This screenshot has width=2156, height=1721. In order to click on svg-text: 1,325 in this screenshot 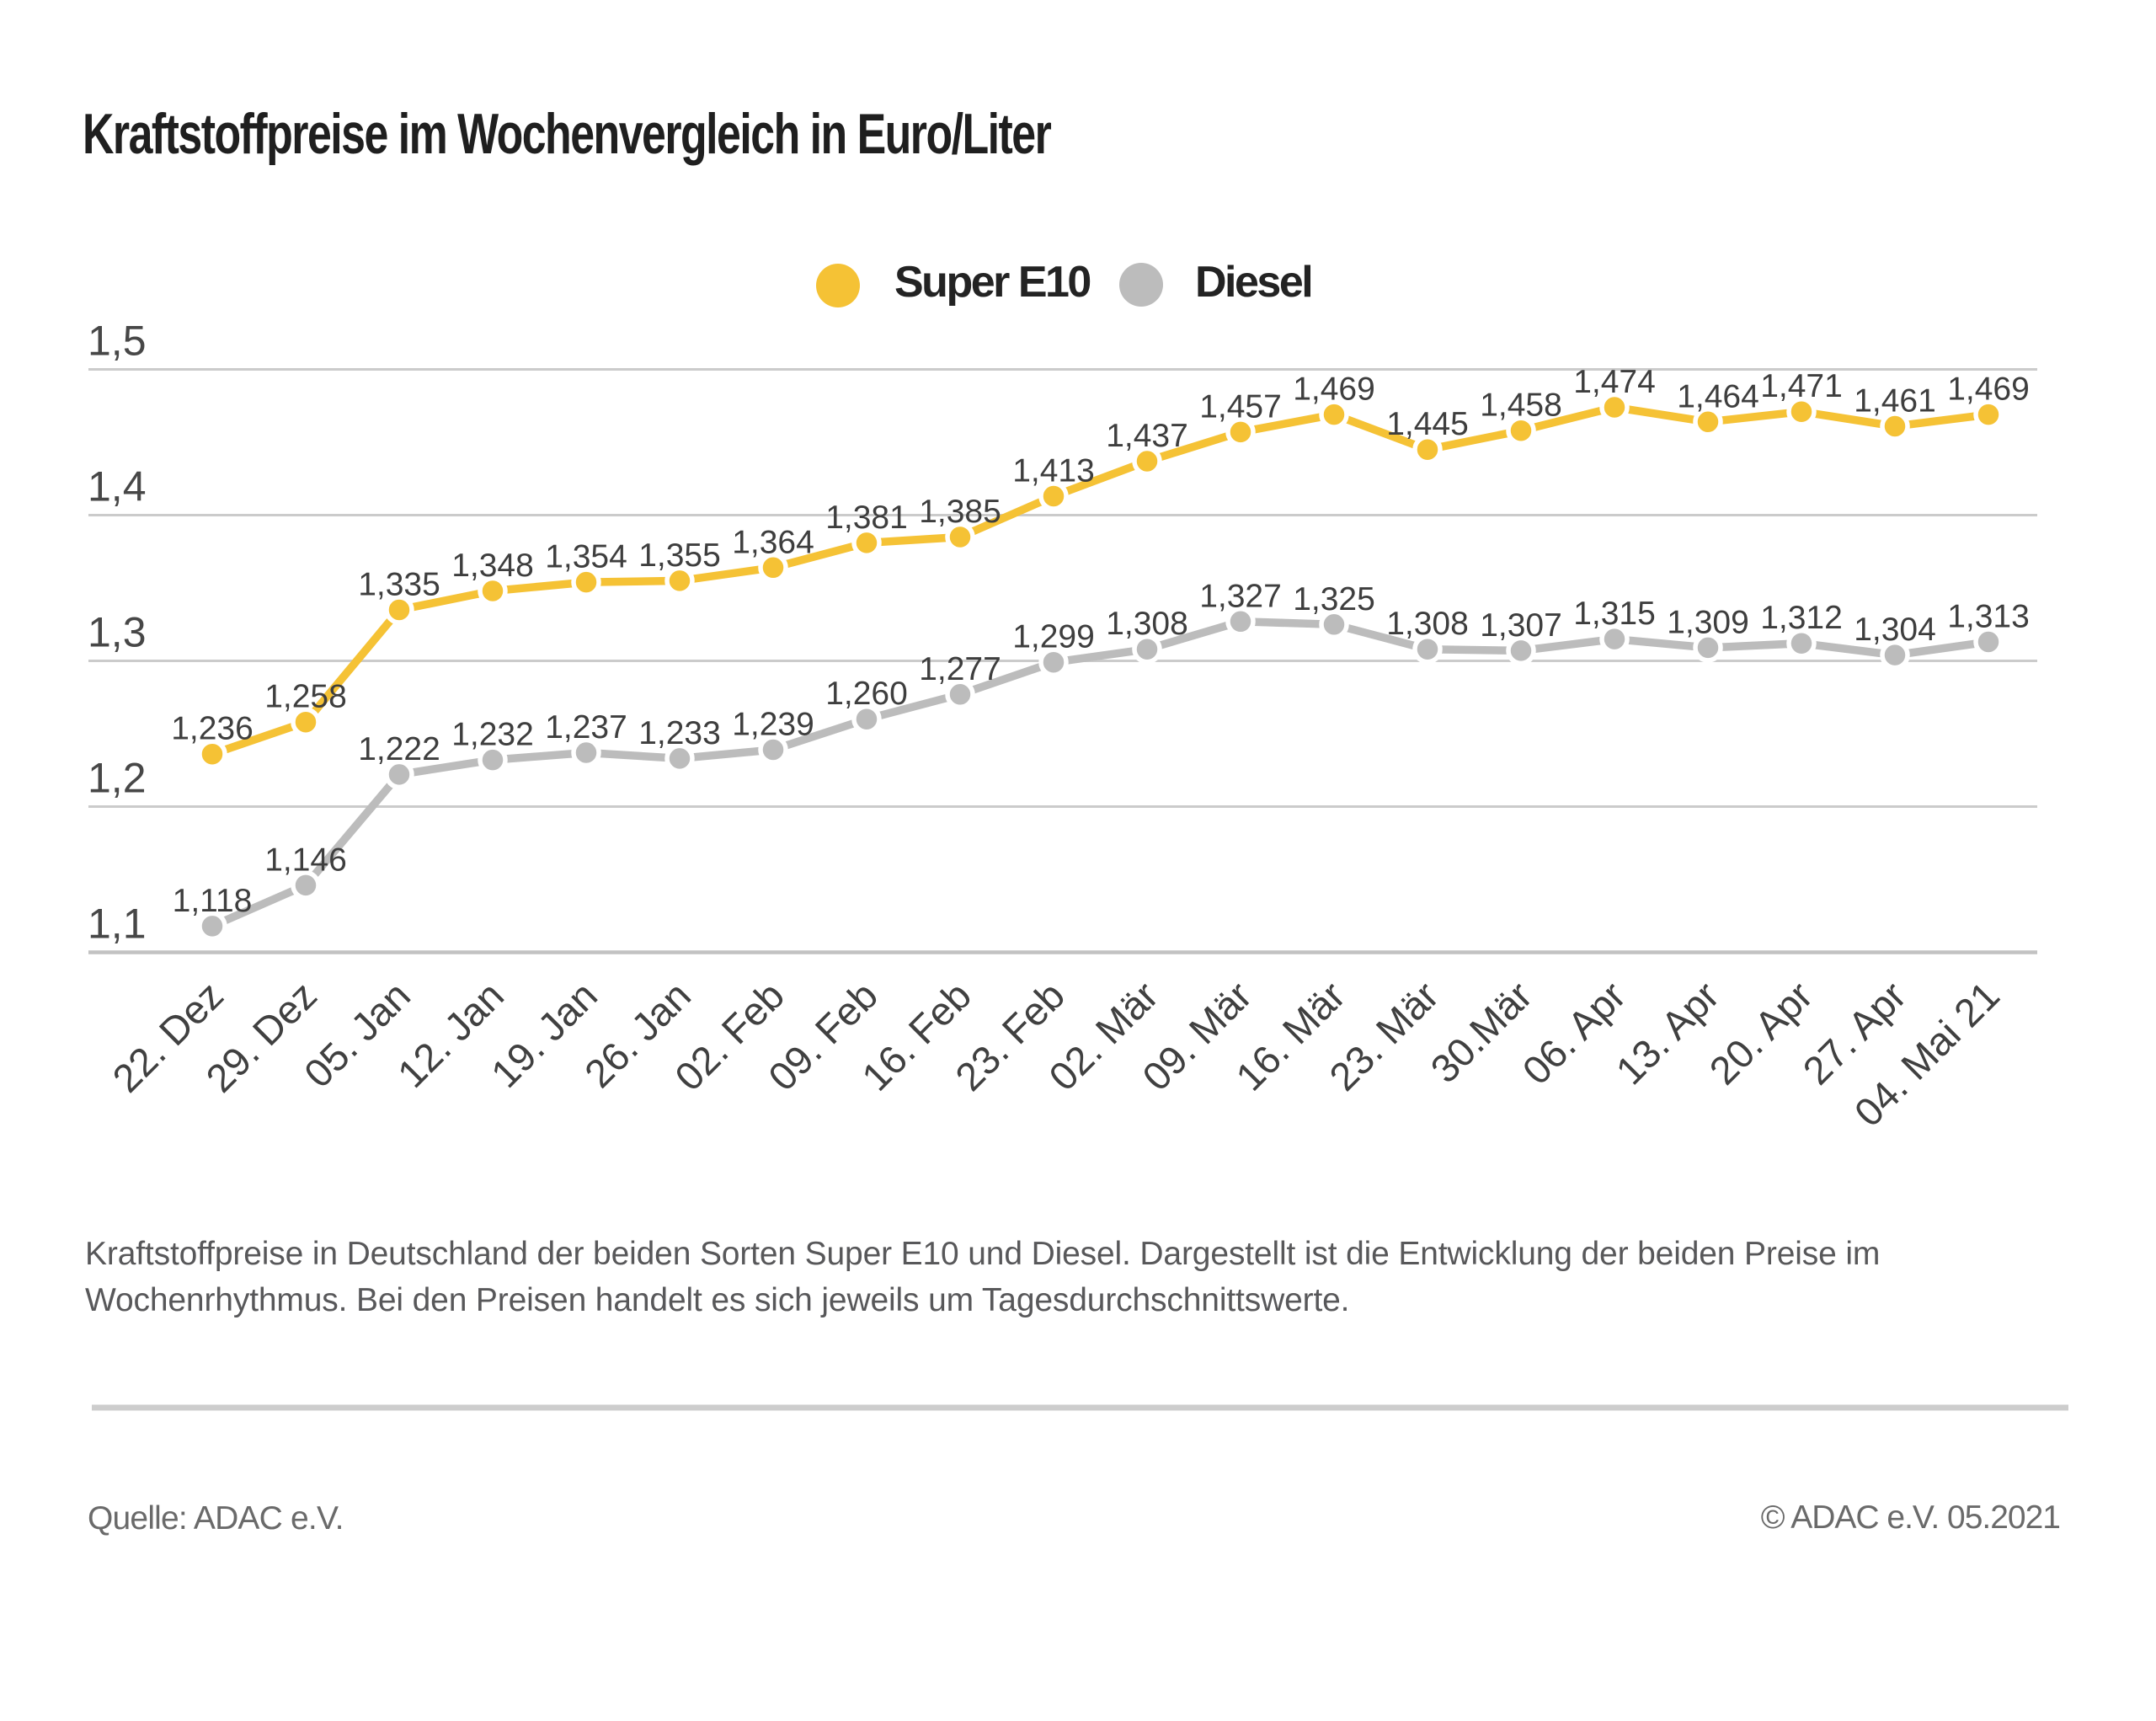, I will do `click(1334, 599)`.